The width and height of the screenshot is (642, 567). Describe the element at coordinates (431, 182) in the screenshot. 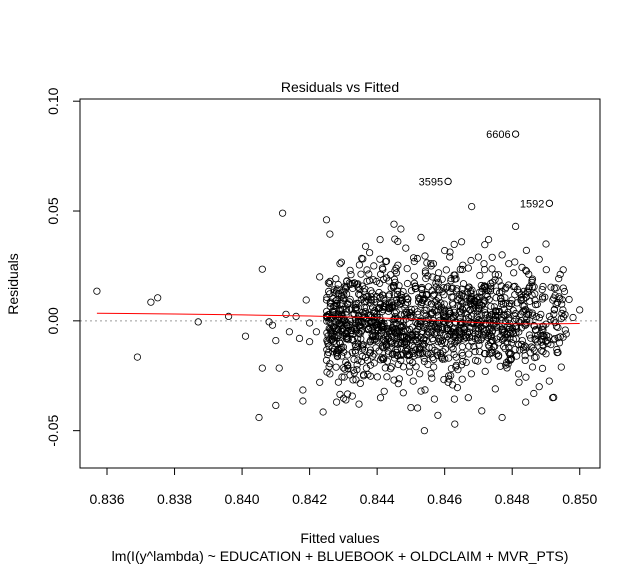

I see `point-label: 3595` at that location.